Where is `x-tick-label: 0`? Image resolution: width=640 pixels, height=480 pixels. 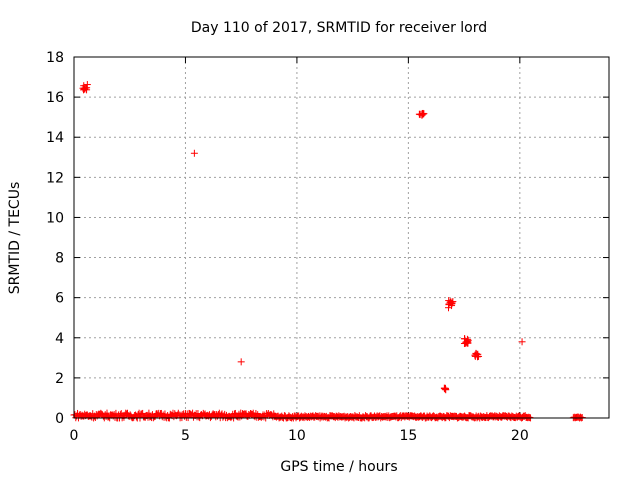
x-tick-label: 0 is located at coordinates (74, 436).